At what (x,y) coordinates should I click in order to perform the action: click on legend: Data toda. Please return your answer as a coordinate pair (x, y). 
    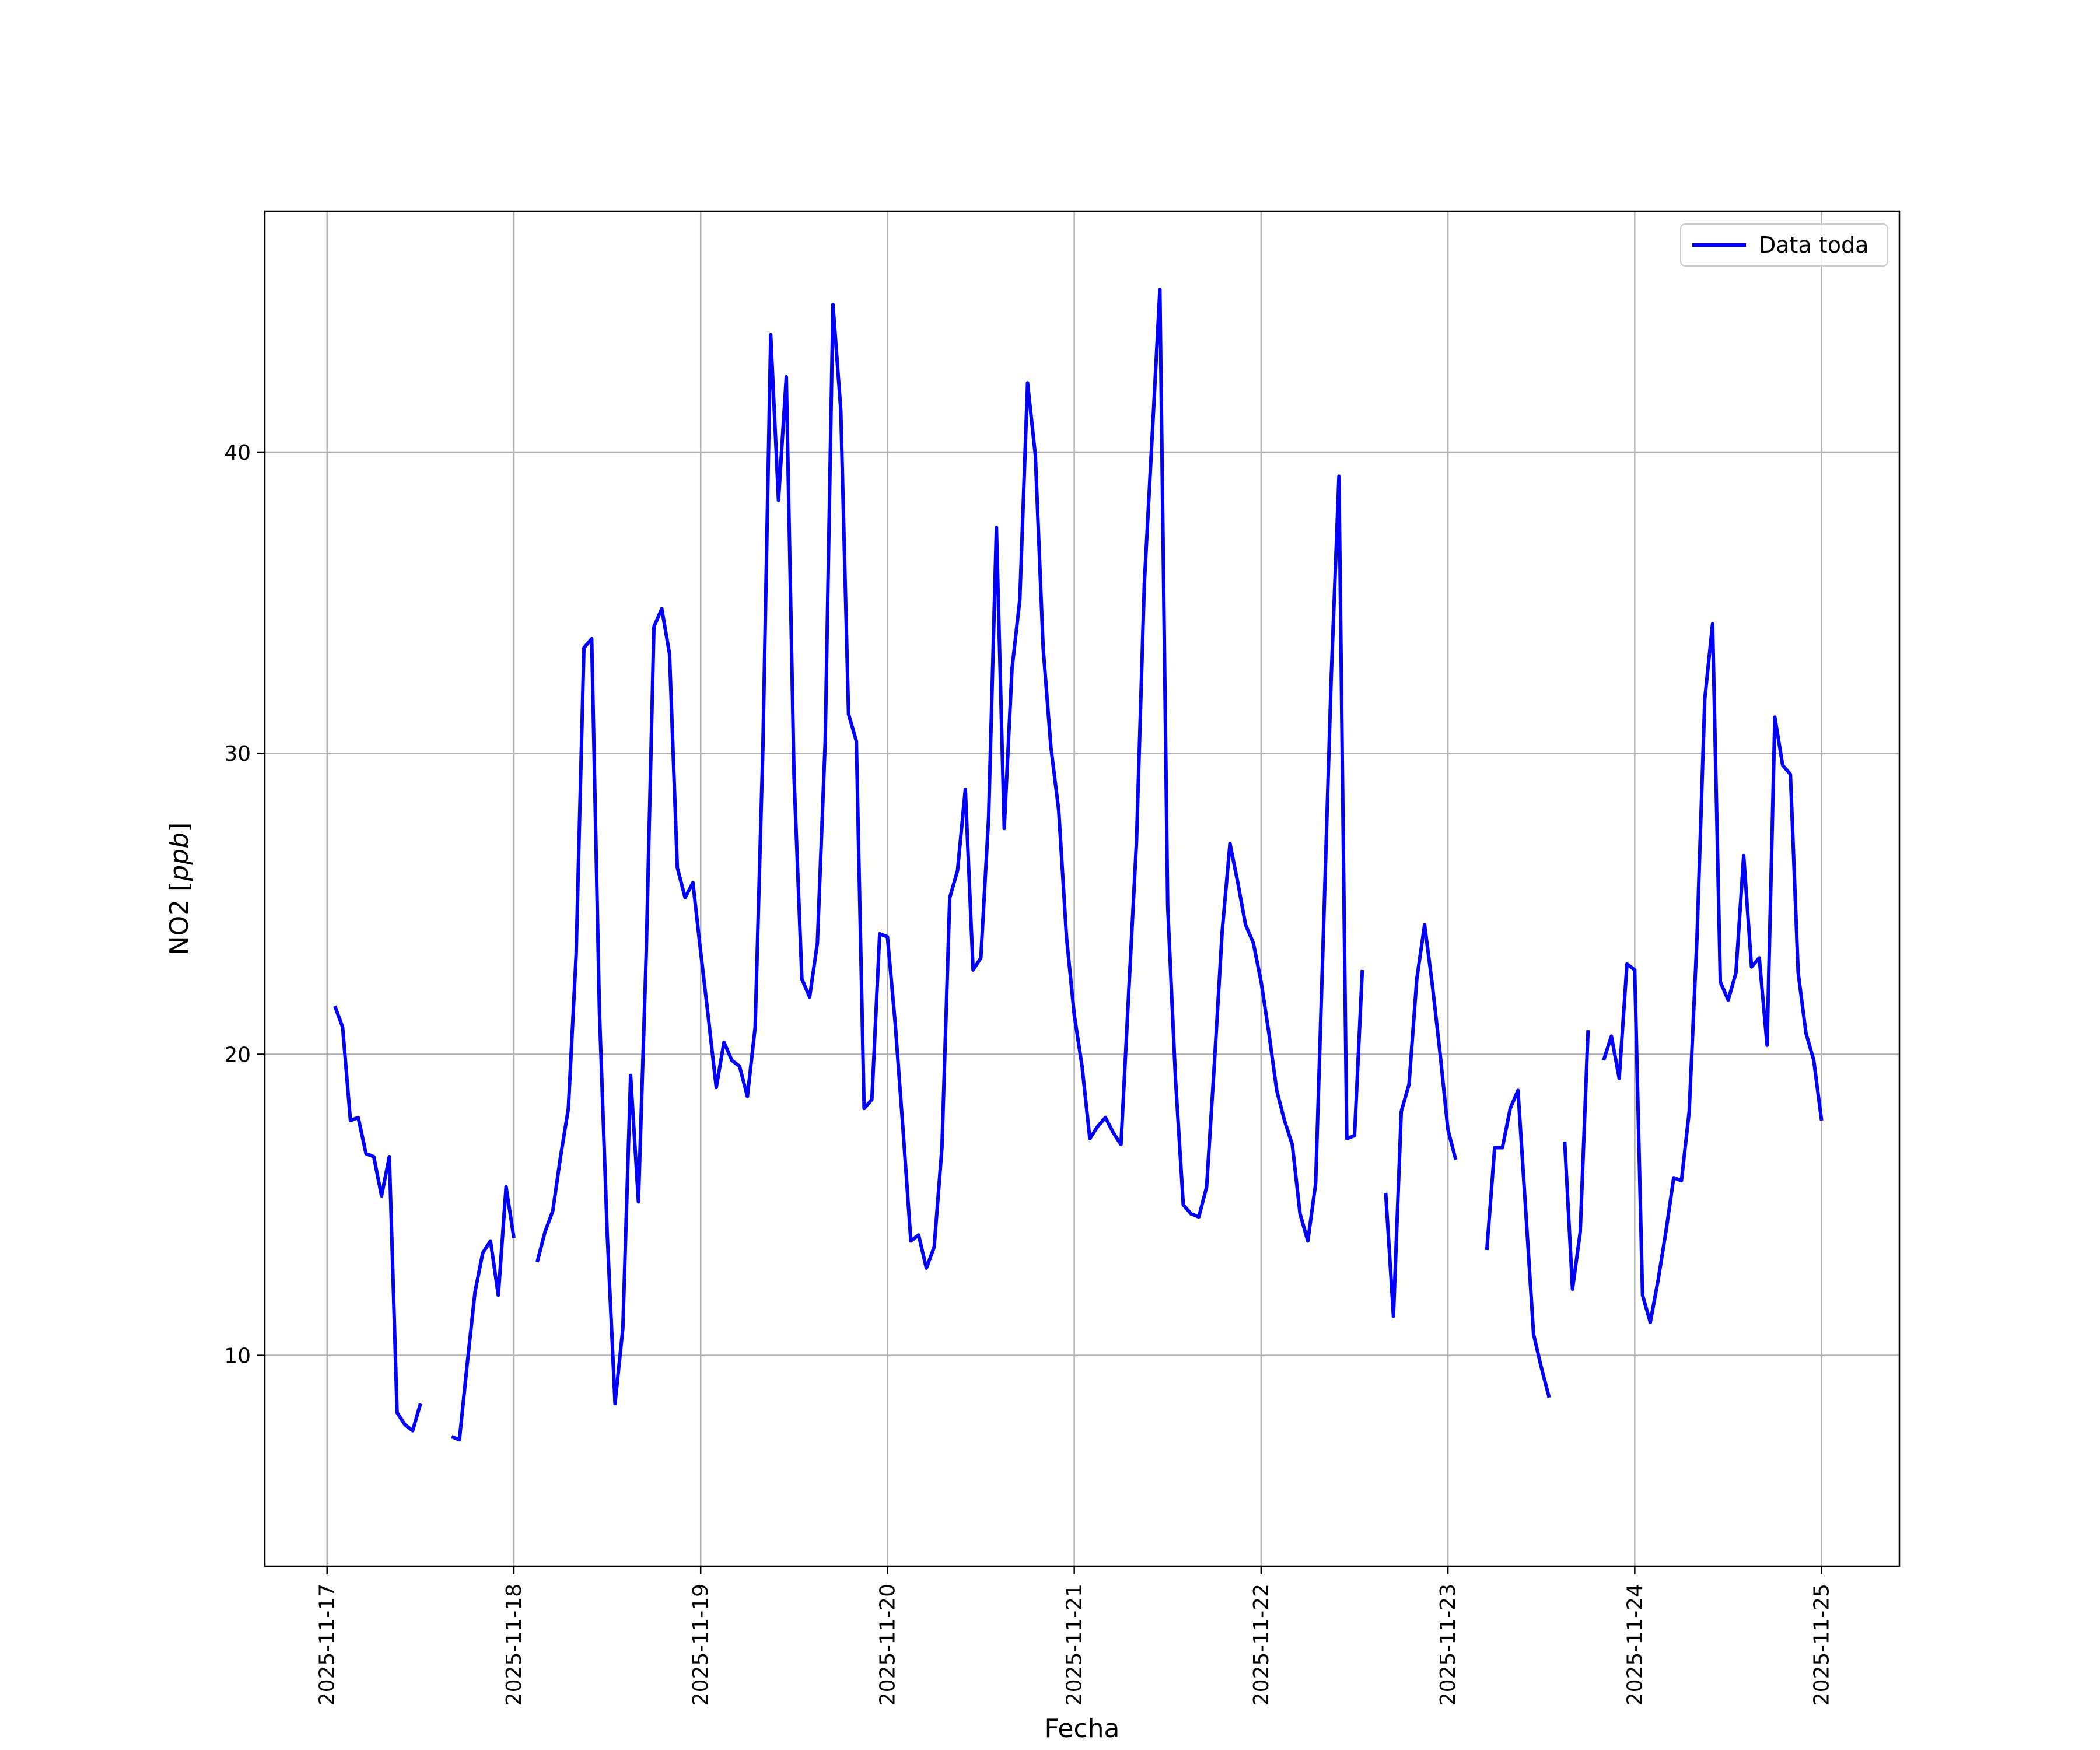
    Looking at the image, I should click on (1784, 245).